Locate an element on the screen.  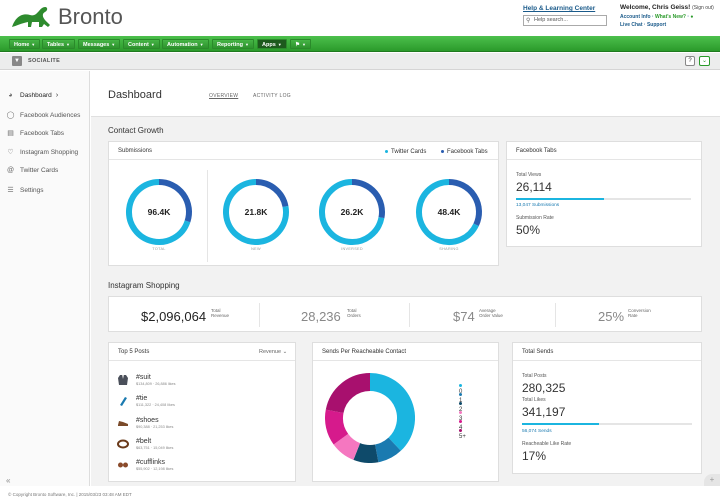
support-link: Support is located at coordinates (656, 25).